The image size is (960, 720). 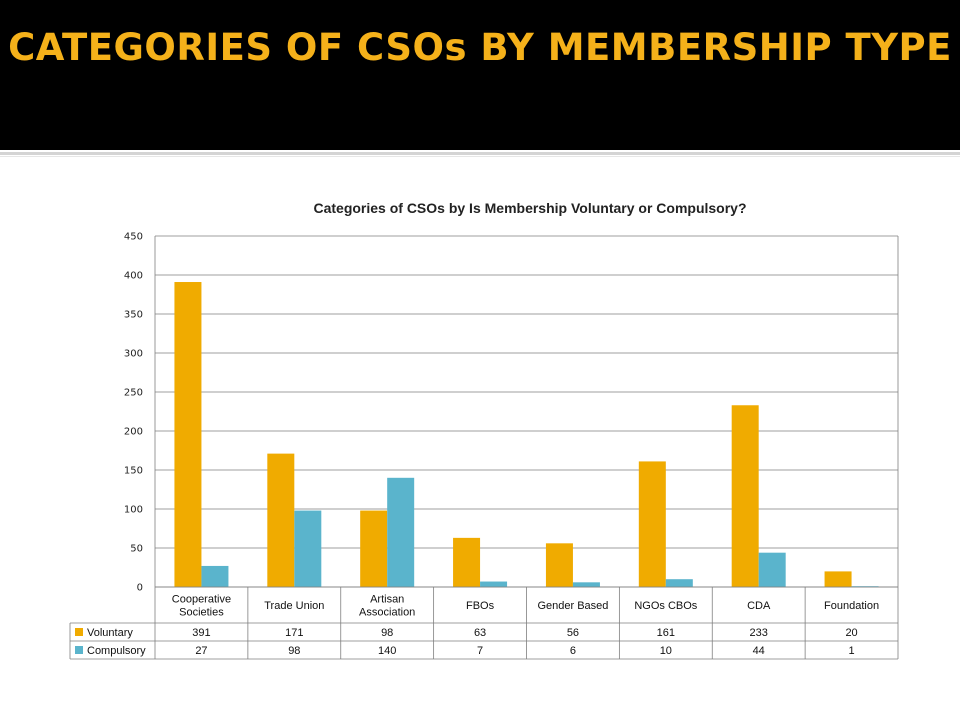 I want to click on data-label: 27, so click(x=201, y=651).